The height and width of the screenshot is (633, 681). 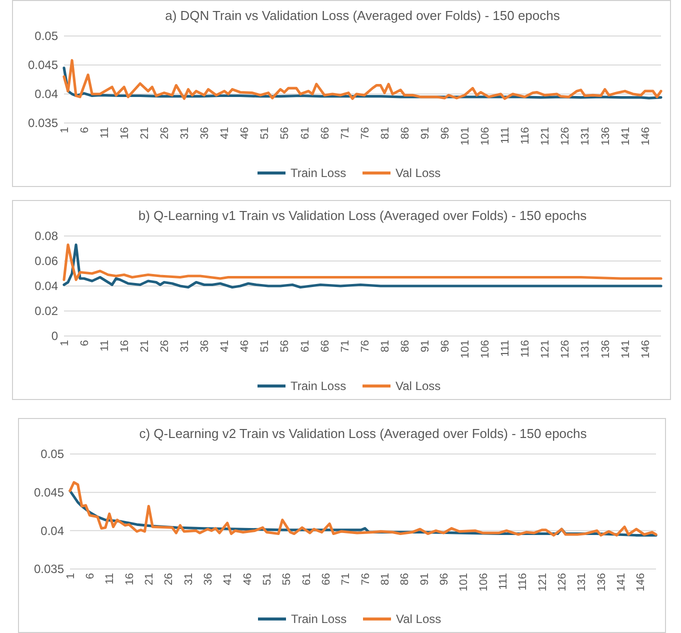 I want to click on y-tick-label: 0.06, so click(x=46, y=261).